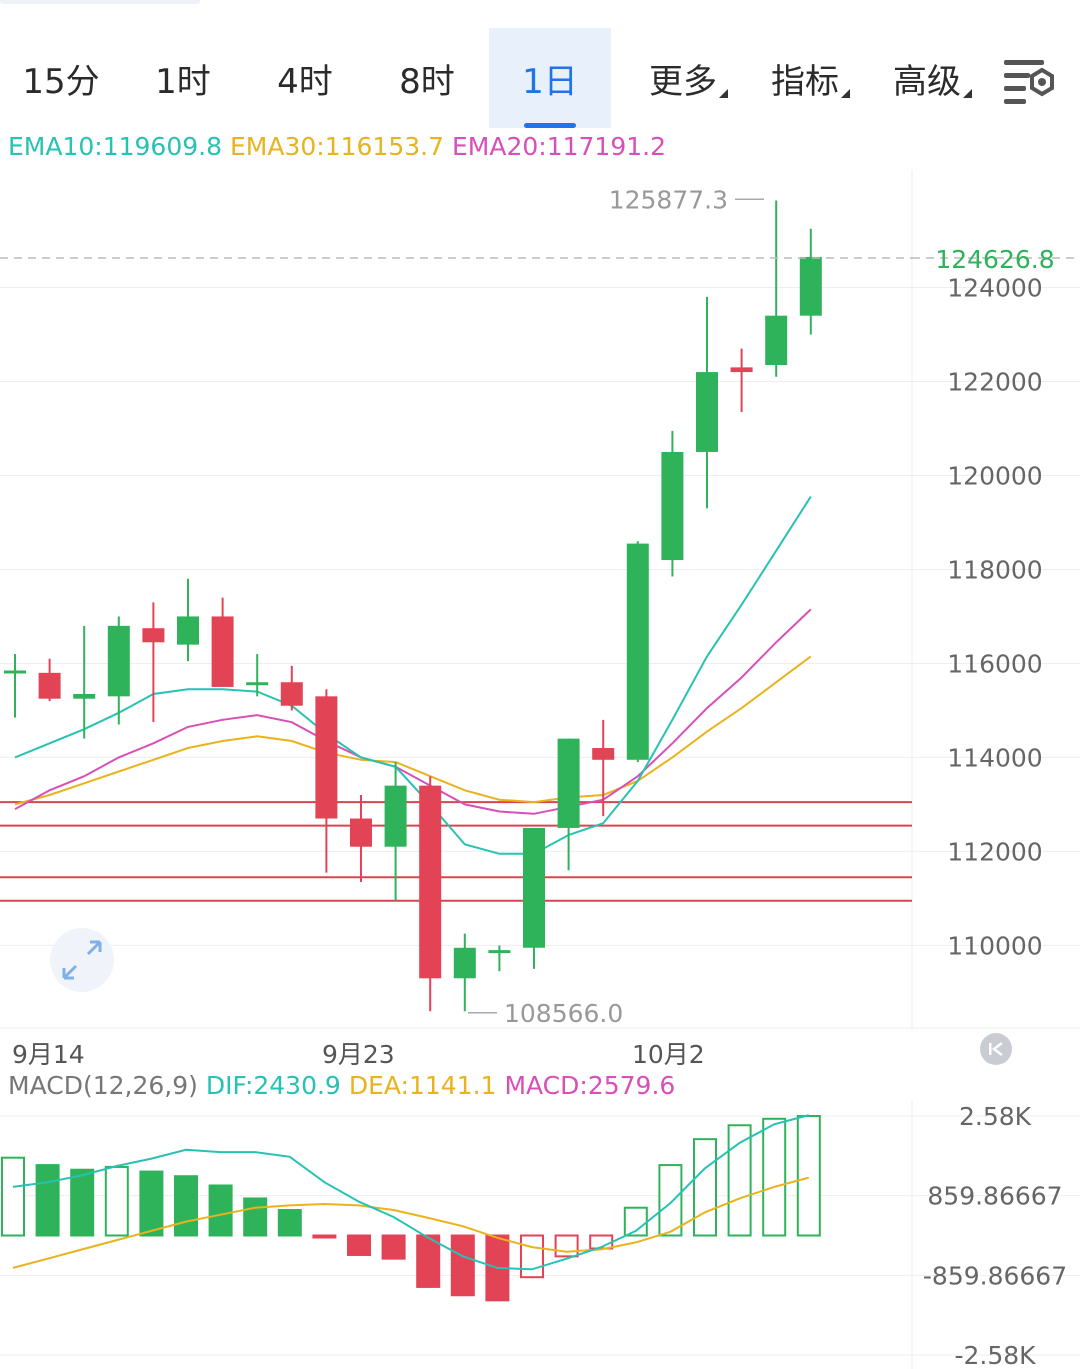 The image size is (1080, 1369). What do you see at coordinates (103, 1085) in the screenshot?
I see `macd-name: MACD(12,26,9)` at bounding box center [103, 1085].